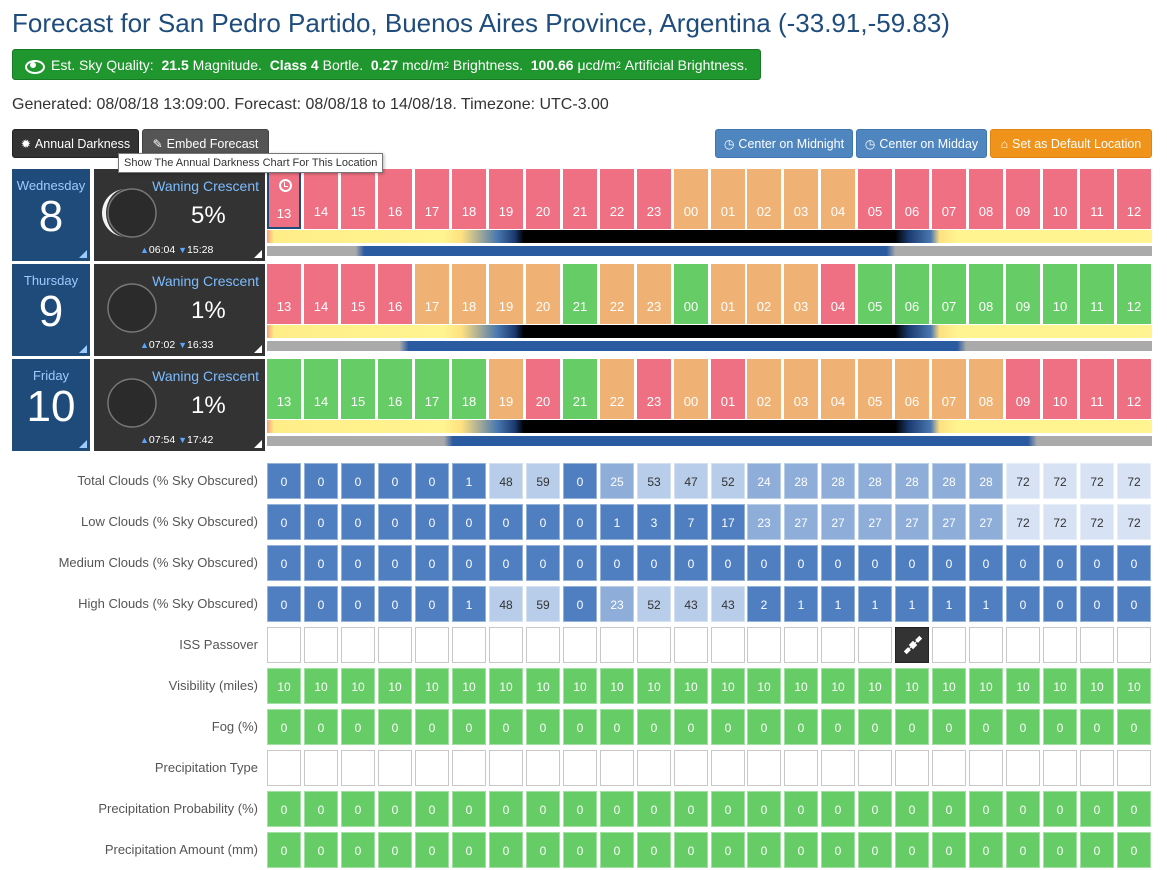  I want to click on hour-cell: 09, so click(1023, 294).